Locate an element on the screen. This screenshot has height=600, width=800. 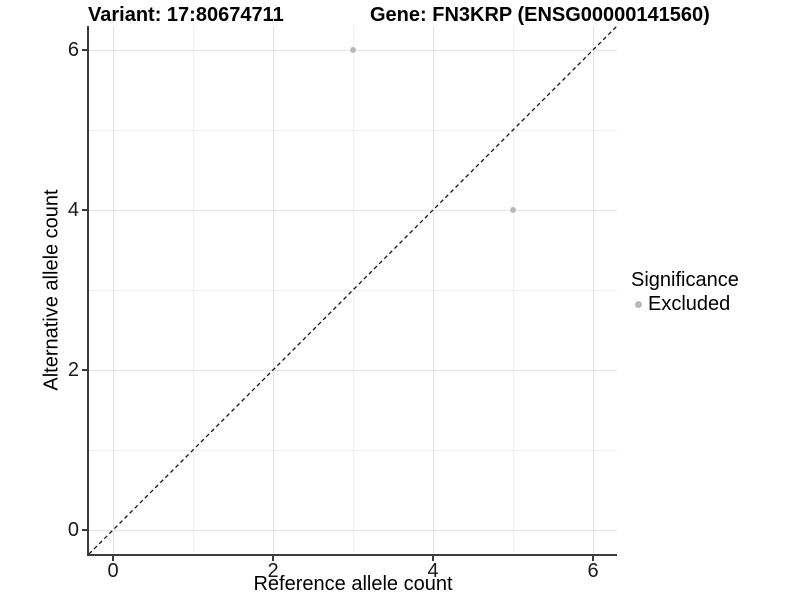
x-axis-title: Reference allele count is located at coordinates (353, 584).